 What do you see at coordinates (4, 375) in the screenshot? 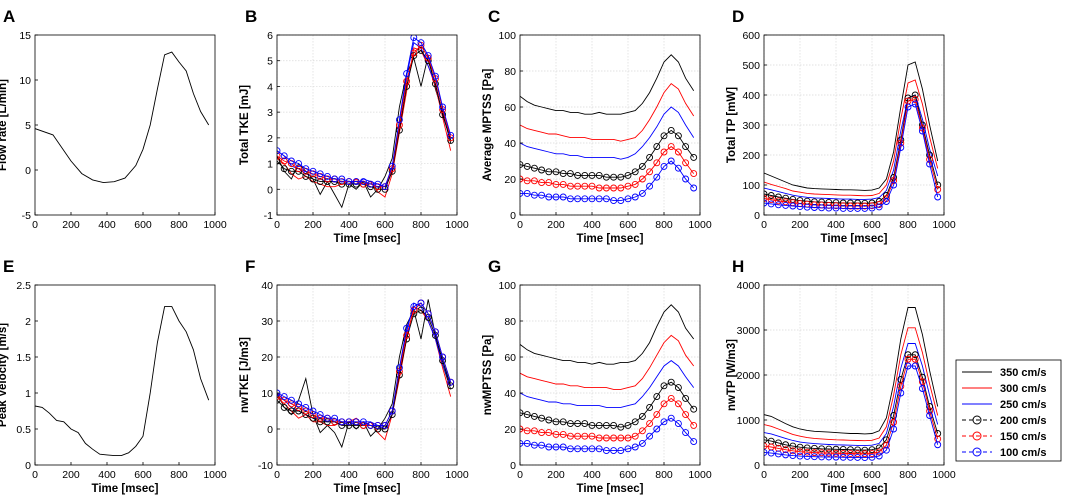
I see `y-axis-label: Peak Velocity [m/s]` at bounding box center [4, 375].